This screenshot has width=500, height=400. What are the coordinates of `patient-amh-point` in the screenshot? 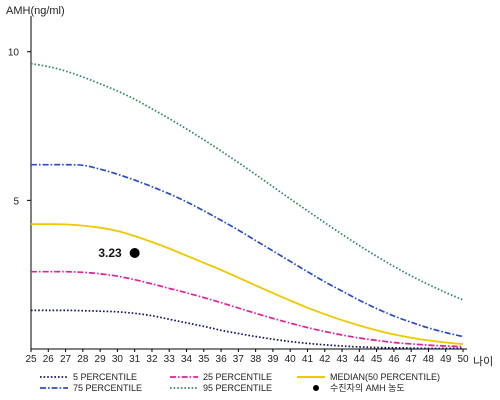 It's located at (134, 252).